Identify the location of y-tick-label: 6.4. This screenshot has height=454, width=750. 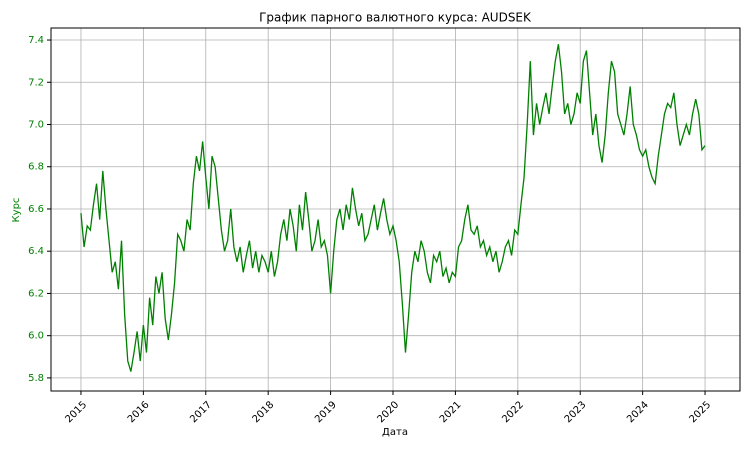
(36, 251).